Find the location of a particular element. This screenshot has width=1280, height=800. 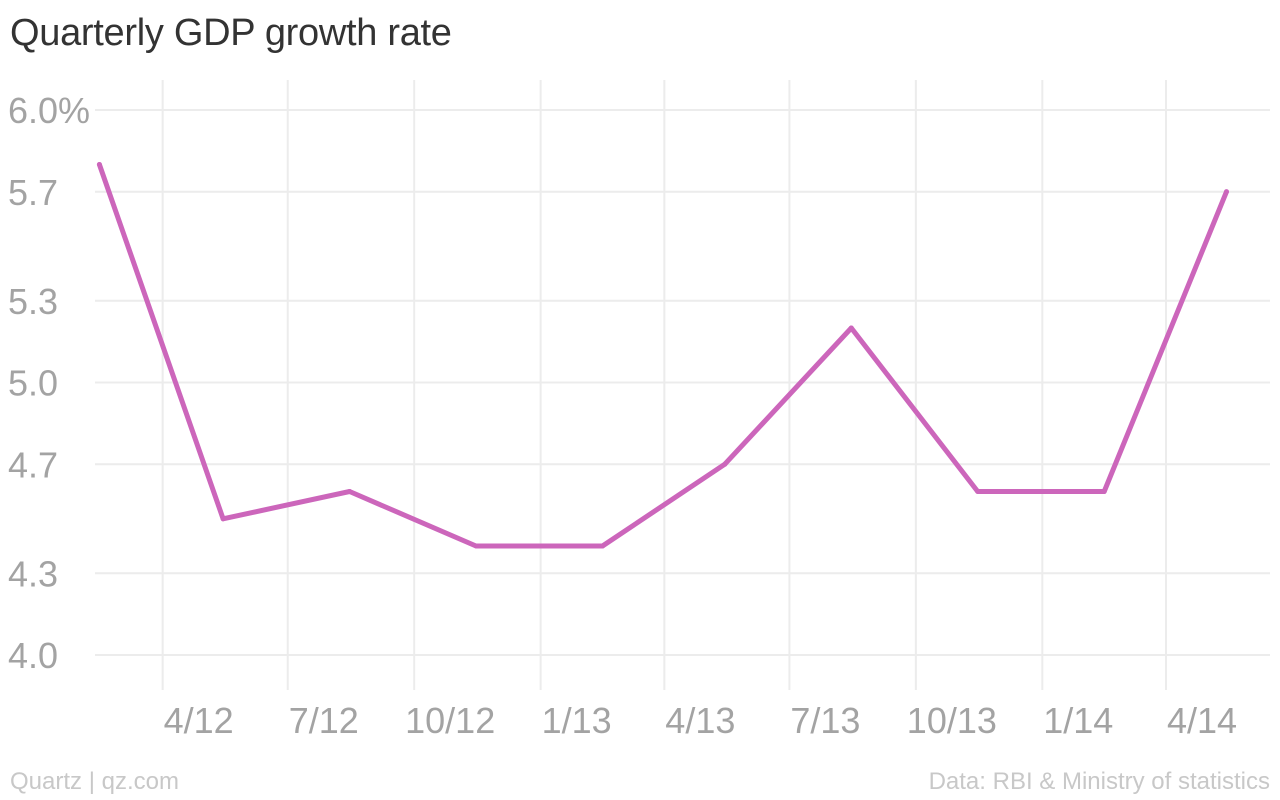

chart-title: Quarterly GDP growth rate is located at coordinates (231, 33).